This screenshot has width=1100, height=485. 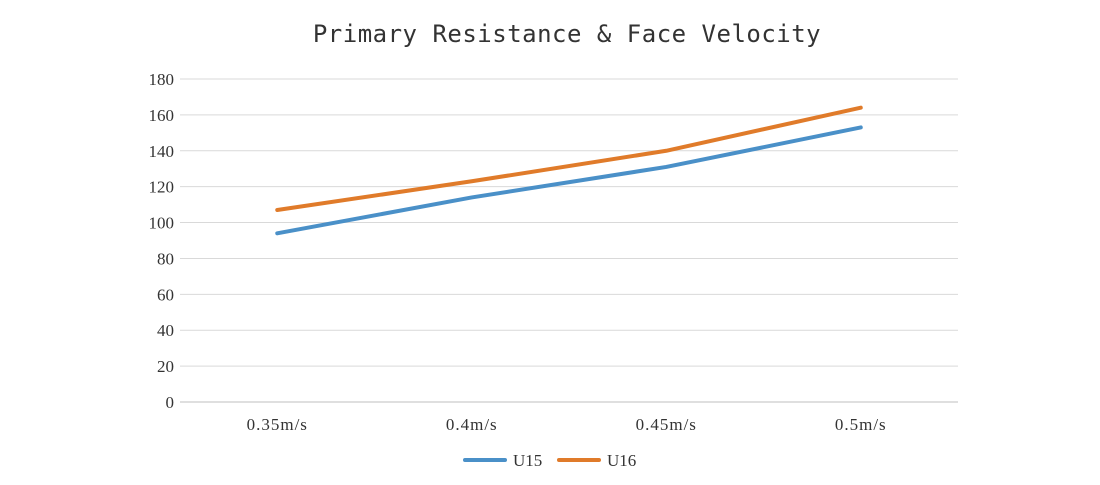 What do you see at coordinates (162, 241) in the screenshot?
I see `y-axis-tick-labels: 0 20 40 60 80 100 120 140 160 180` at bounding box center [162, 241].